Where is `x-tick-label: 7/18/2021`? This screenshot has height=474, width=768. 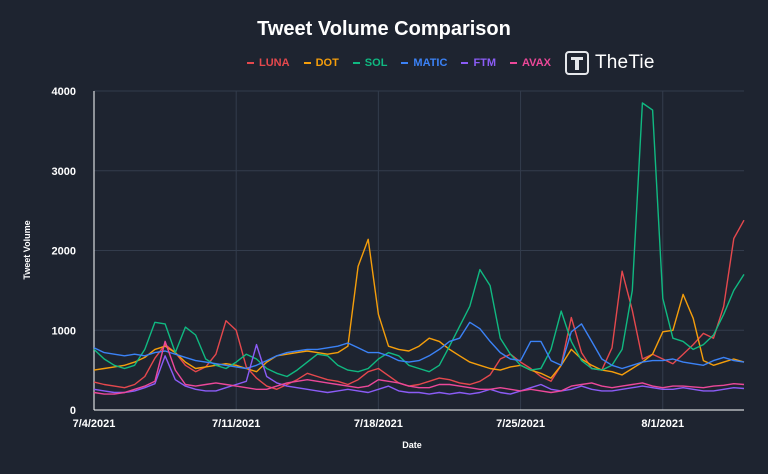
x-tick-label: 7/18/2021 is located at coordinates (378, 424).